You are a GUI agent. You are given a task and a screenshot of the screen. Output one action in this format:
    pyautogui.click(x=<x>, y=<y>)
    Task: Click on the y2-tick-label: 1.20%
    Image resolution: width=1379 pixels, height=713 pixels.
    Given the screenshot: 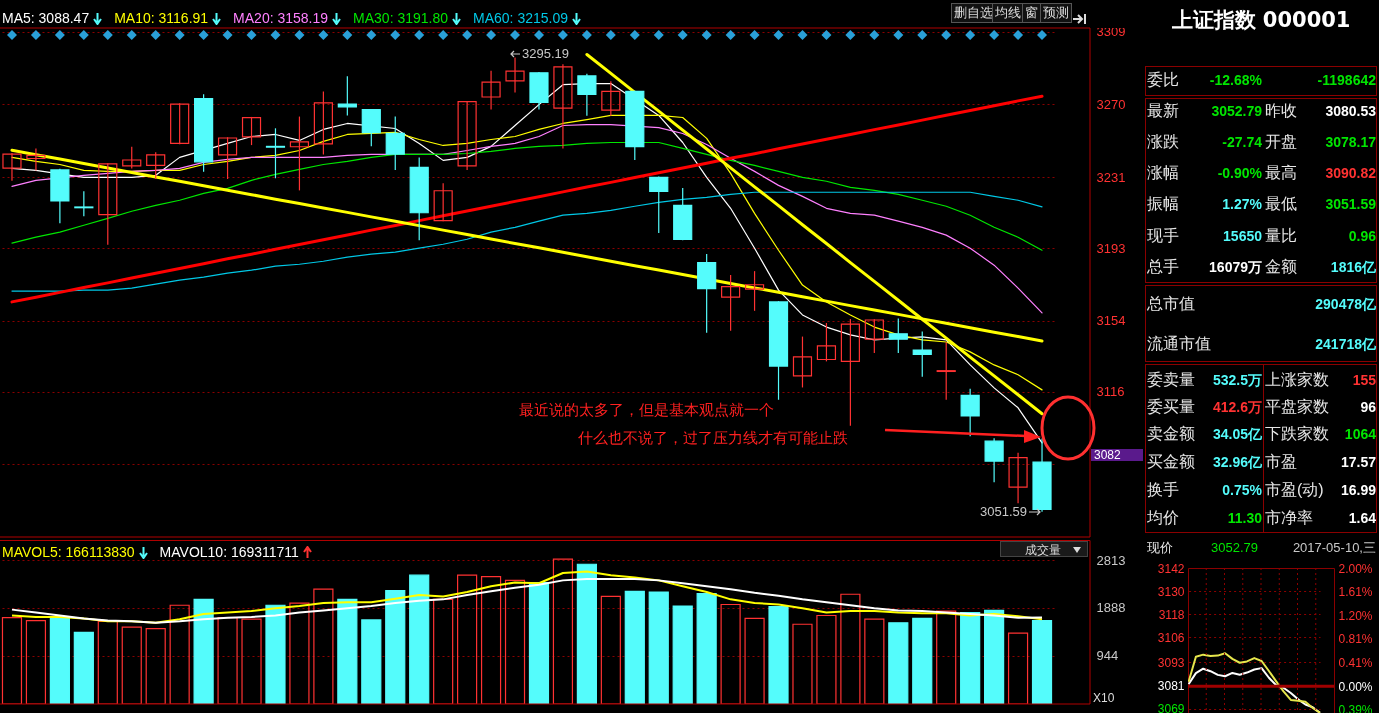 What is the action you would take?
    pyautogui.click(x=1355, y=615)
    